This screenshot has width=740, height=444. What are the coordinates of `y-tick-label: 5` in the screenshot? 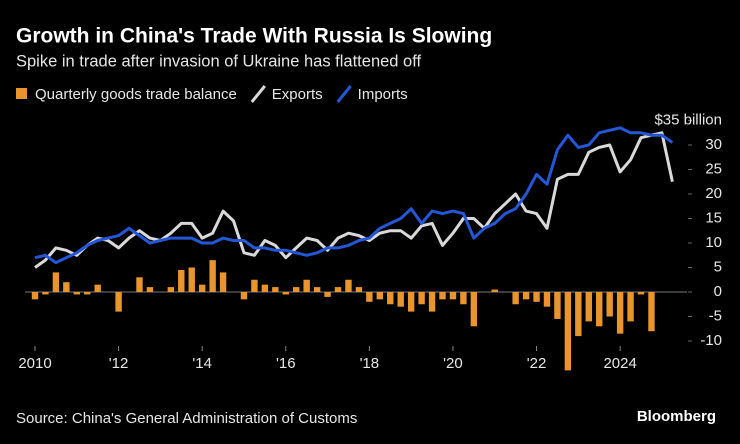 It's located at (718, 266).